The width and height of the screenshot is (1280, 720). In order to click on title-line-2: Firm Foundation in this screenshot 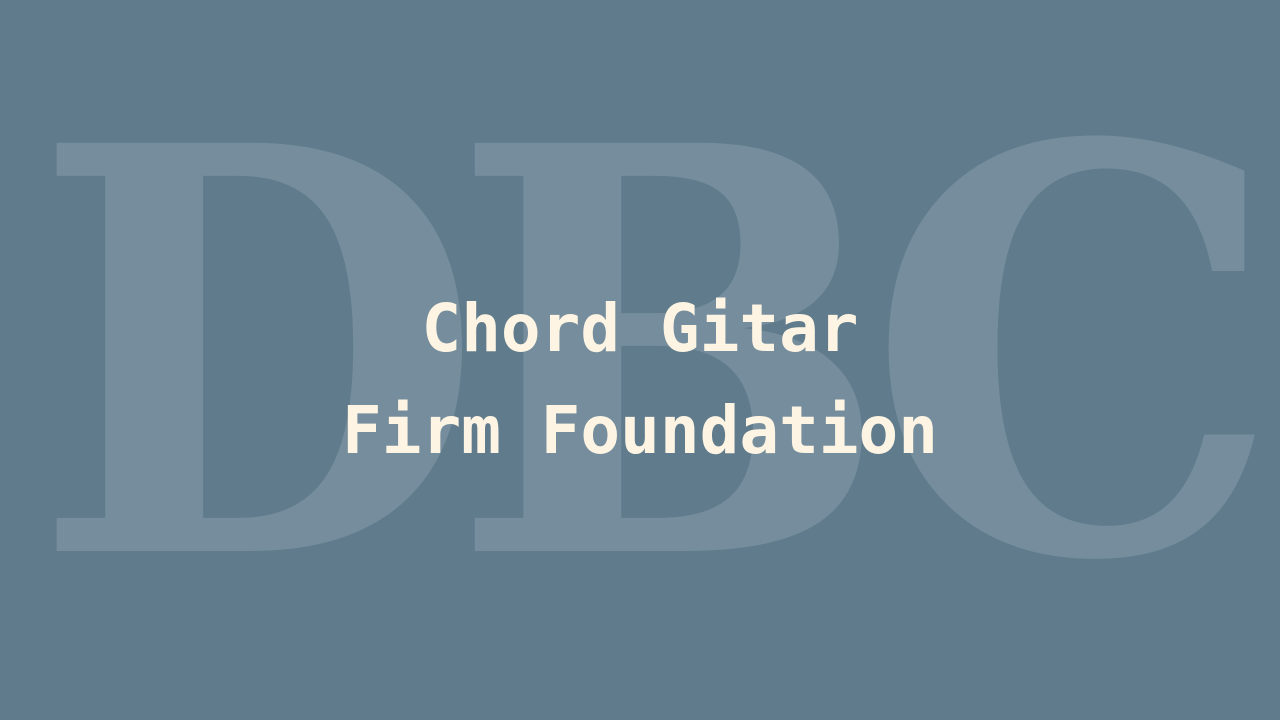, I will do `click(640, 430)`.